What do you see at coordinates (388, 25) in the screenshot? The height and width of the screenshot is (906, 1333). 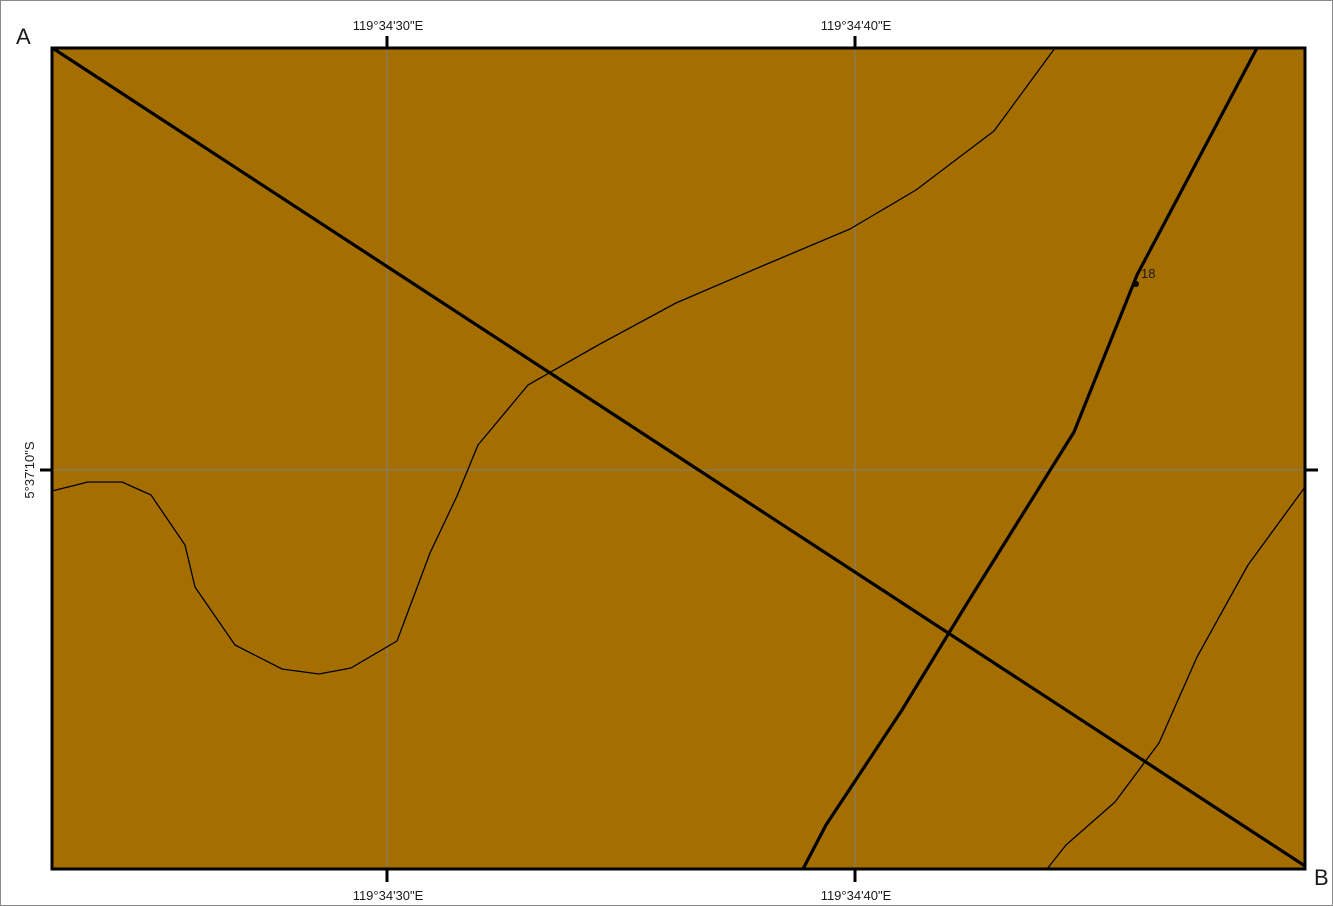 I see `lon-label-top-left: 119°34'30"E` at bounding box center [388, 25].